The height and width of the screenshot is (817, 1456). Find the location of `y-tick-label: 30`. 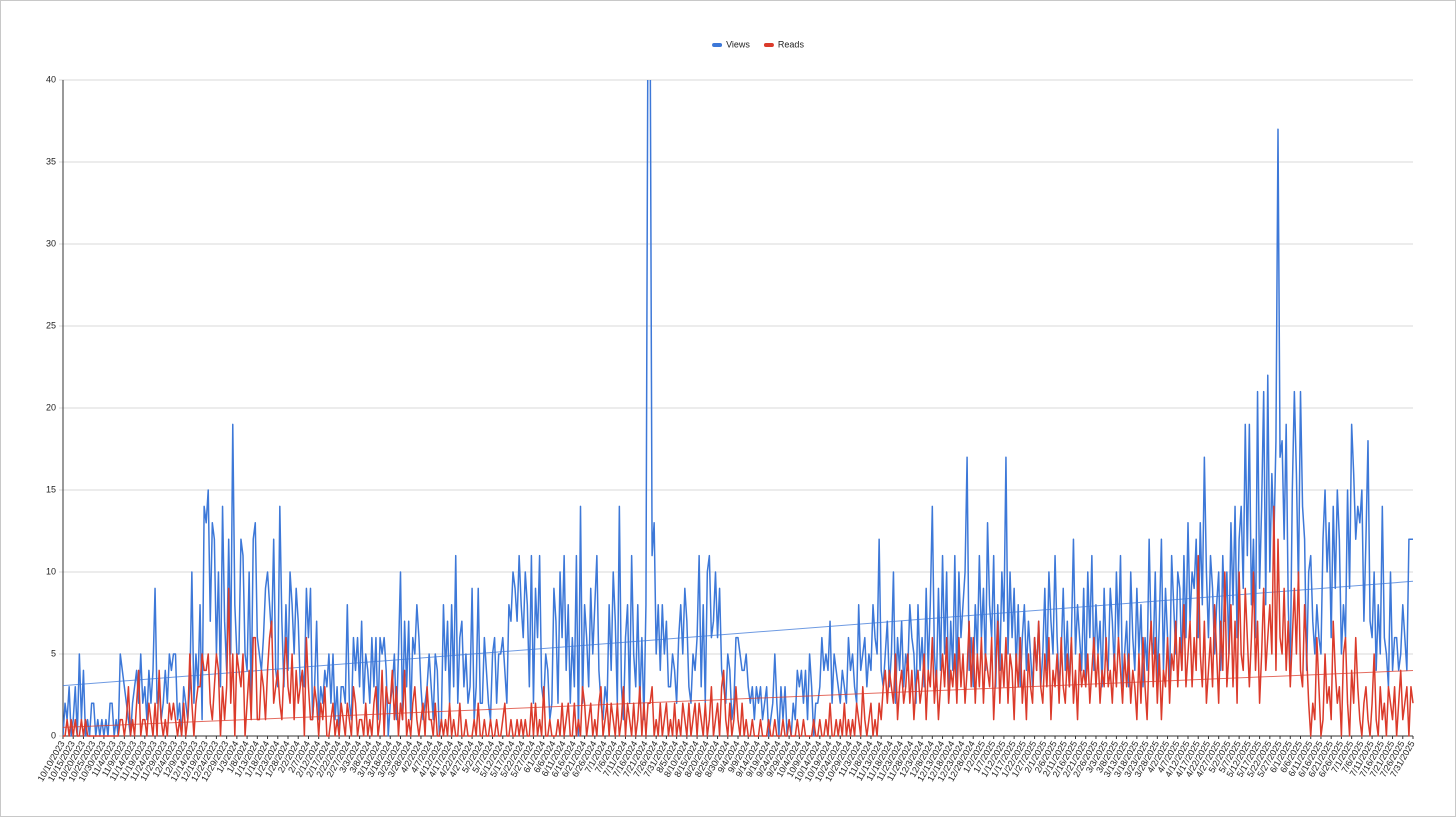

y-tick-label: 30 is located at coordinates (51, 243).